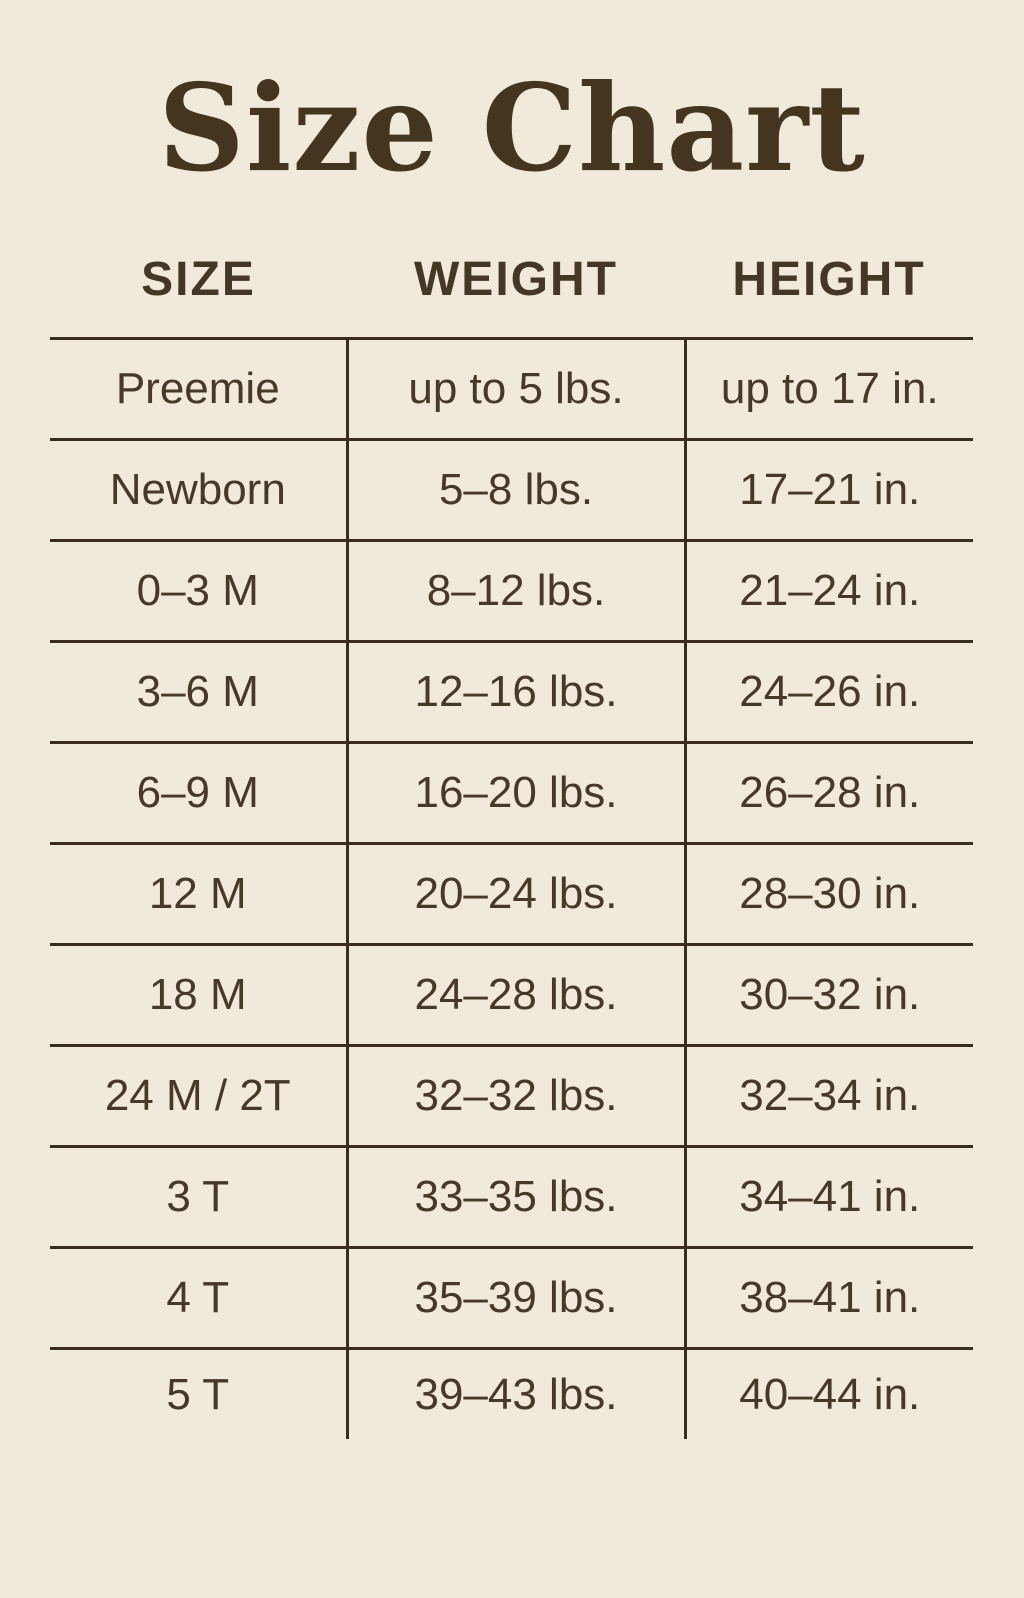  Describe the element at coordinates (198, 1393) in the screenshot. I see `size-cell: 5 T` at that location.